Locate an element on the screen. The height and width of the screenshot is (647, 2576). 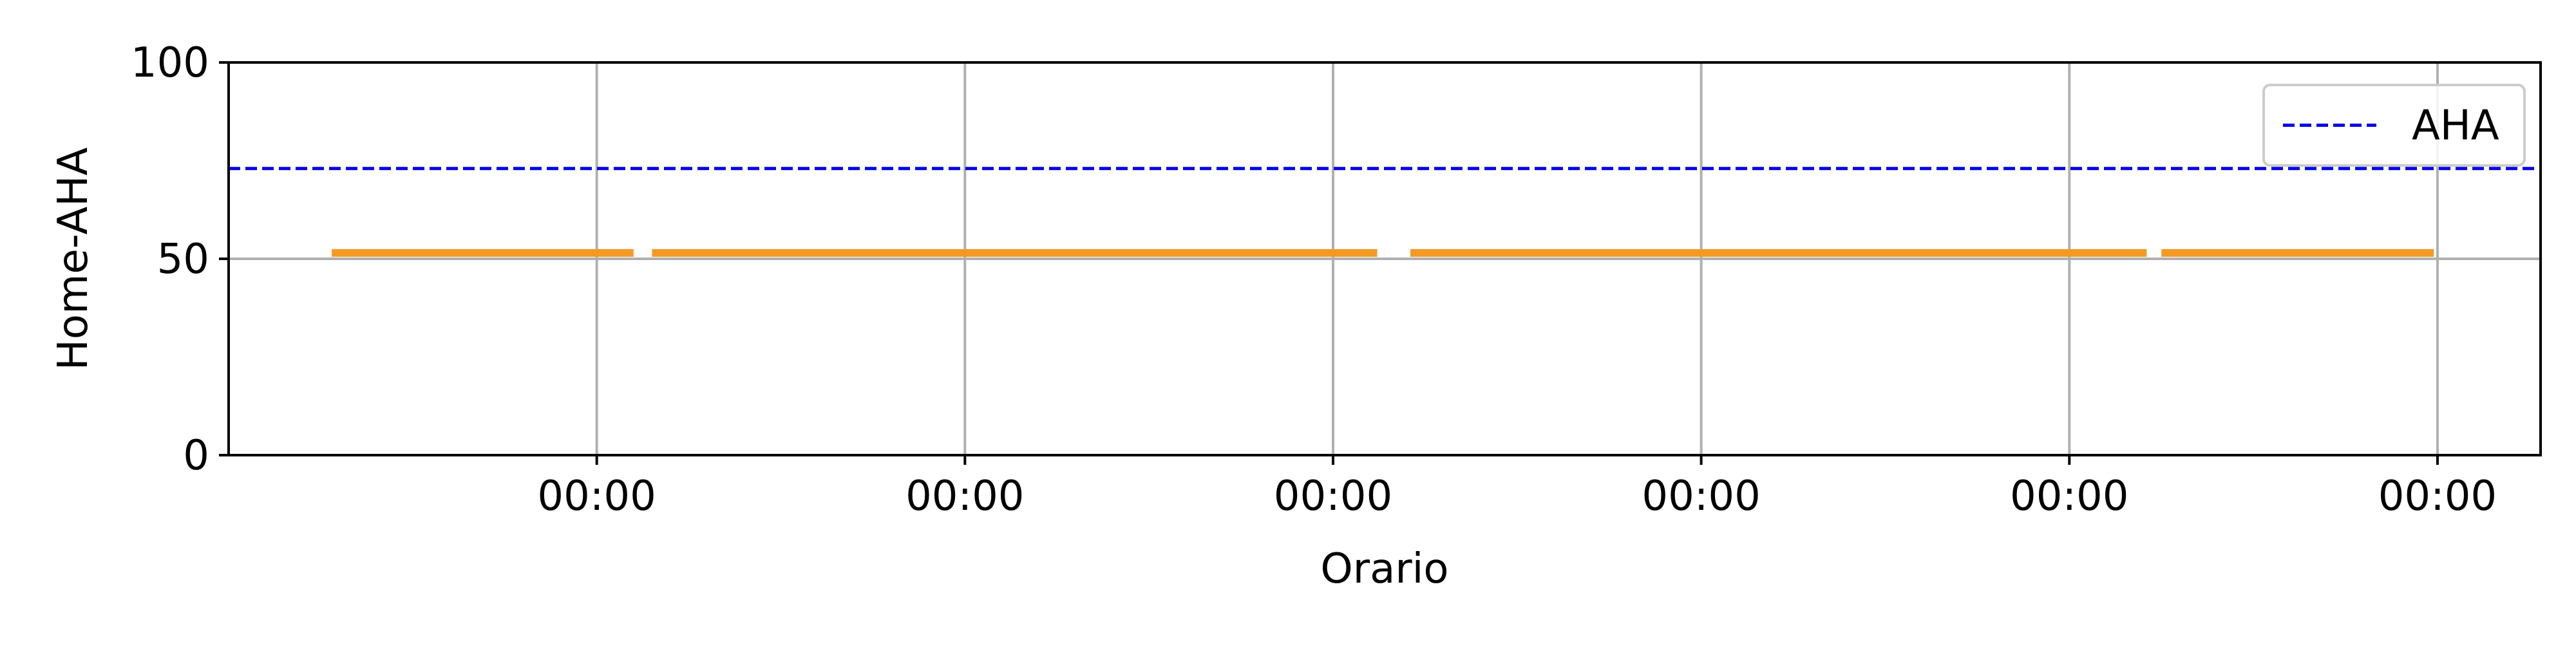
x-axis-label: Orario is located at coordinates (1384, 569).